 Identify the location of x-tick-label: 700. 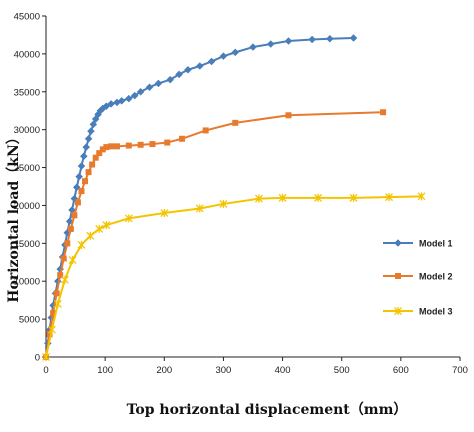
(460, 370).